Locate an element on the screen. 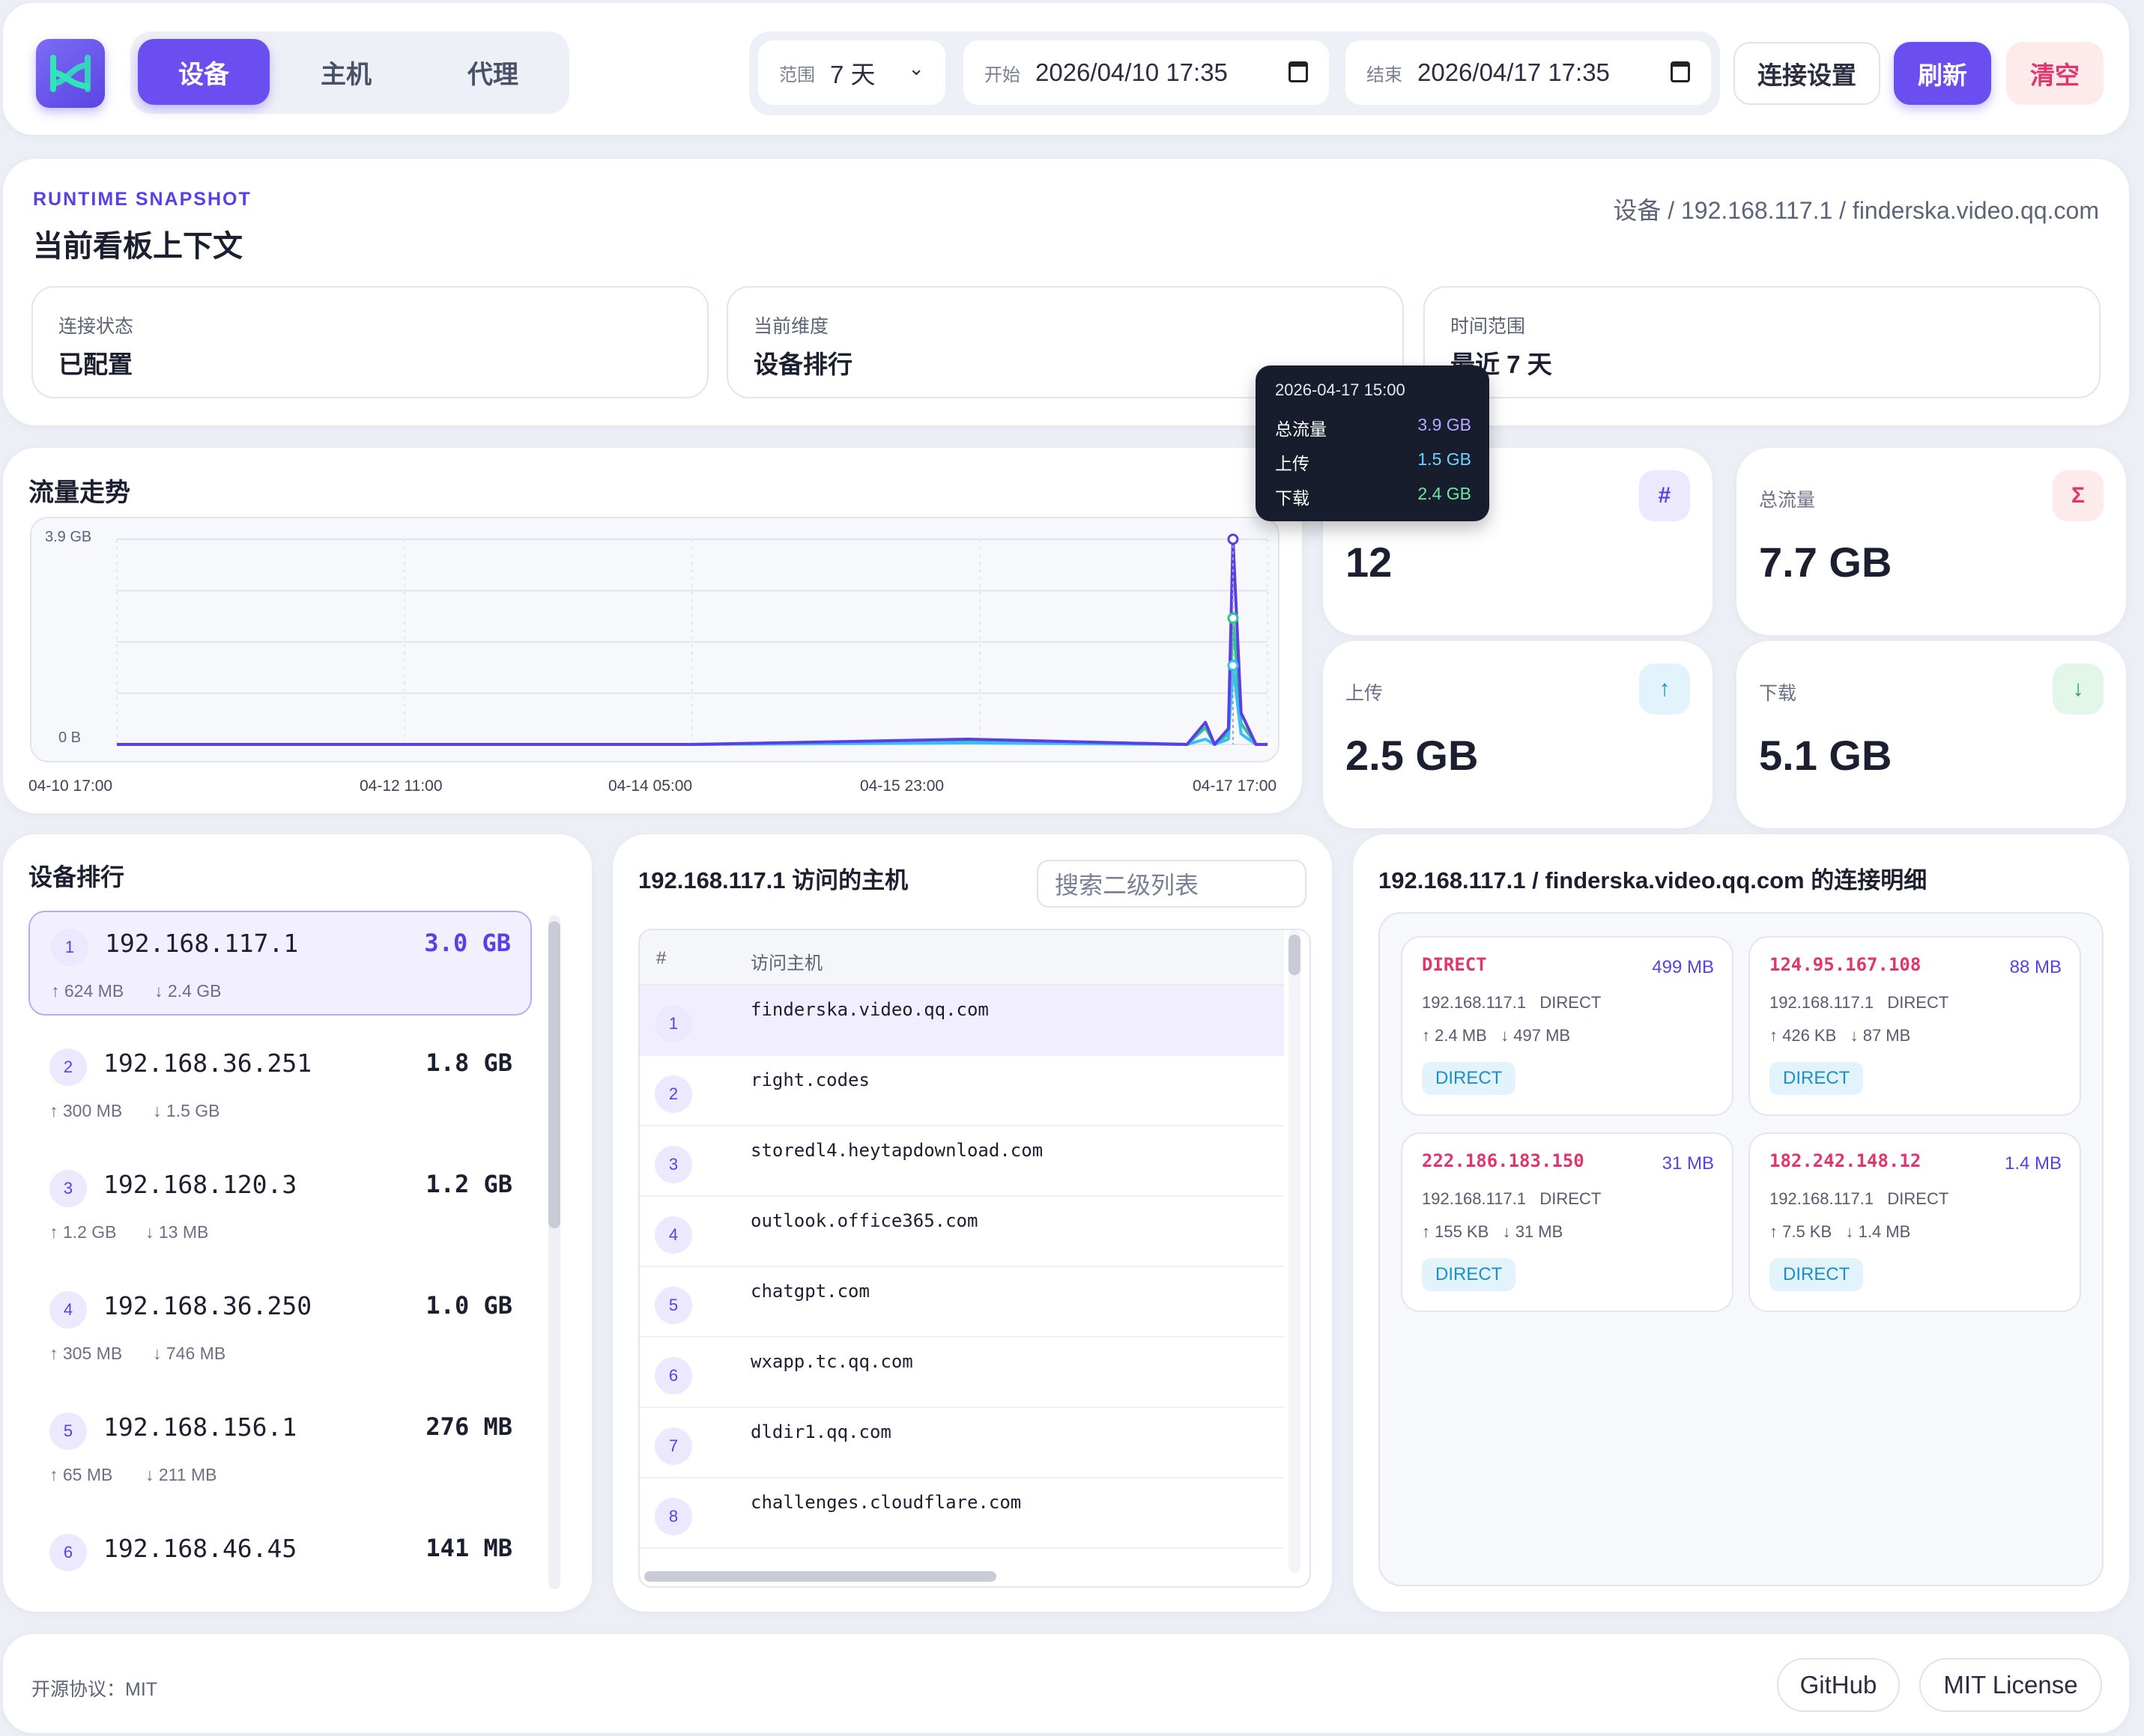  connection-io: ↑ 426 KB ↓ 87 MB is located at coordinates (1840, 1035).